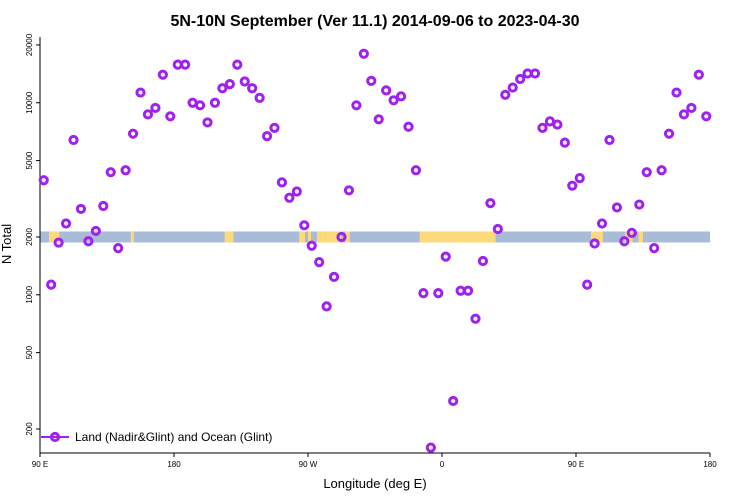 The width and height of the screenshot is (750, 500). I want to click on legend: Land (Nadir&Glint) and Ocean (Glint), so click(156, 437).